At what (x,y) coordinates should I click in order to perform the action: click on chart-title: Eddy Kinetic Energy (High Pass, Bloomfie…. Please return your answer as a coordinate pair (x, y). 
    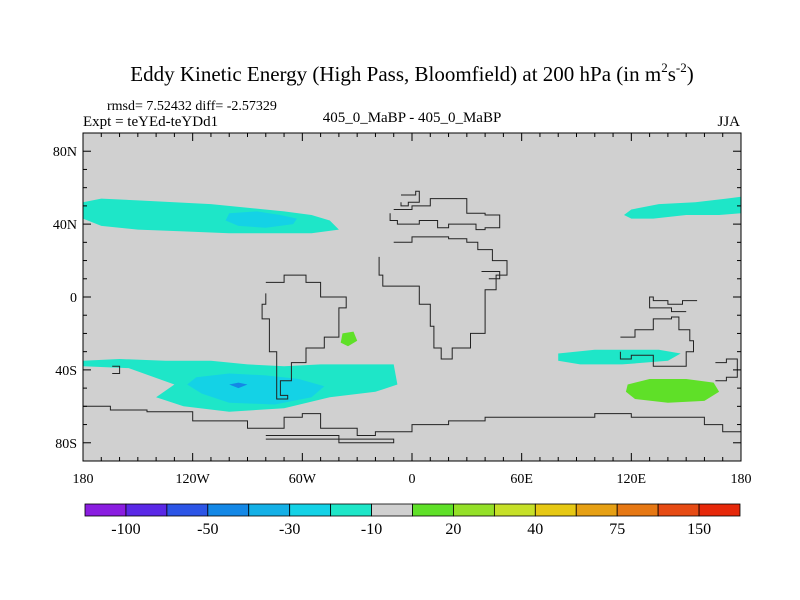
    Looking at the image, I should click on (412, 73).